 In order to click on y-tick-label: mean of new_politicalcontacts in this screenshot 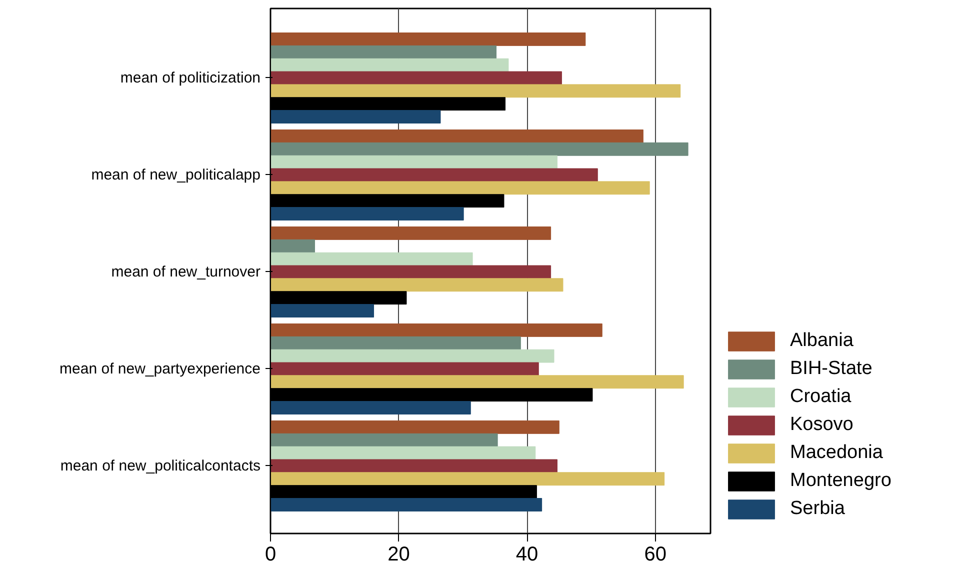, I will do `click(160, 465)`.